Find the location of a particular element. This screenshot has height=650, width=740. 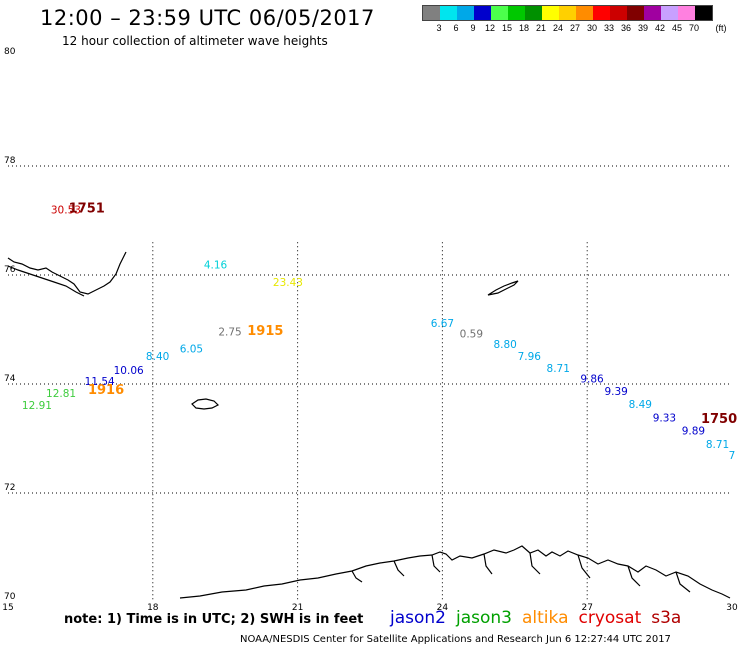

wave-height-label: 12.81 is located at coordinates (61, 394).